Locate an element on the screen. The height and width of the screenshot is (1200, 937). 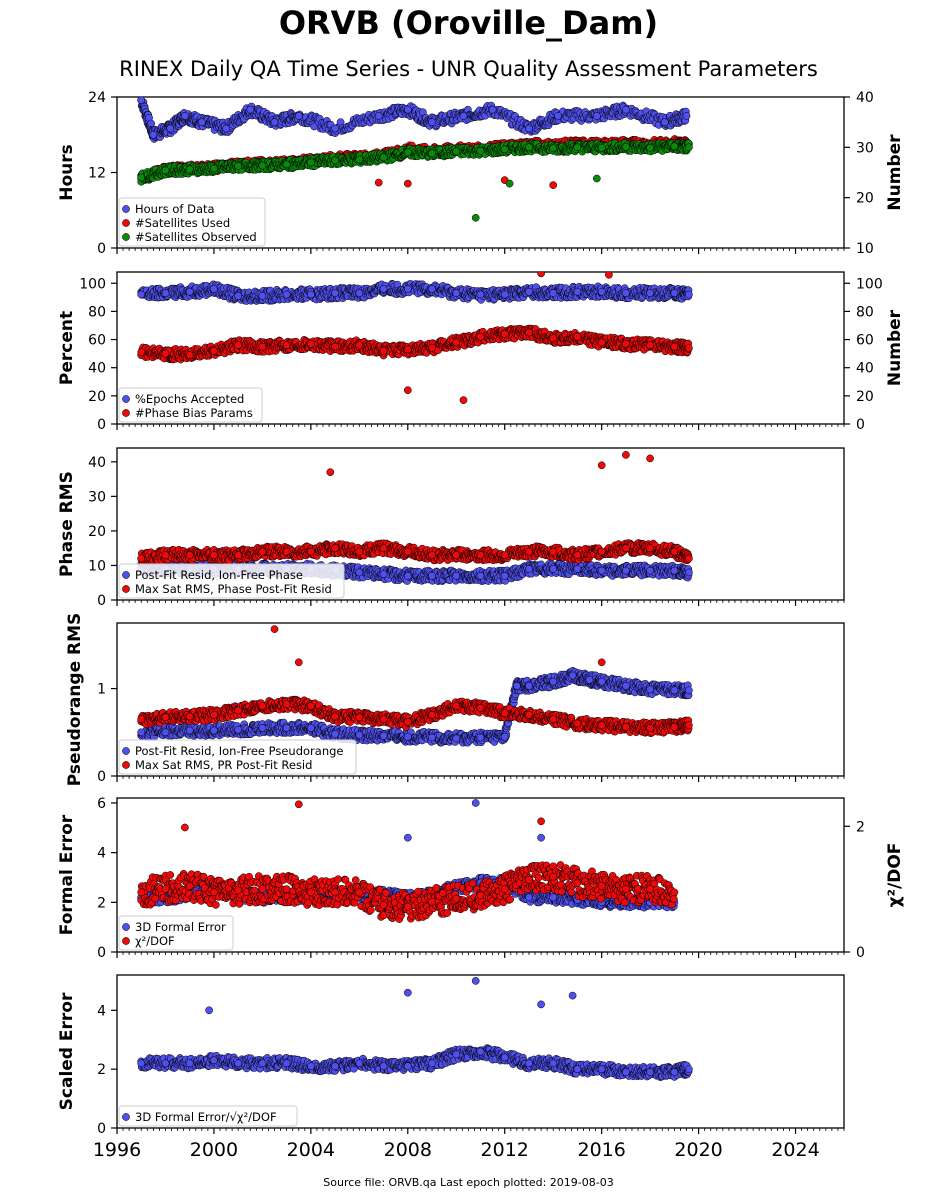
legend-label: #Phase Bias Params is located at coordinates (194, 413).